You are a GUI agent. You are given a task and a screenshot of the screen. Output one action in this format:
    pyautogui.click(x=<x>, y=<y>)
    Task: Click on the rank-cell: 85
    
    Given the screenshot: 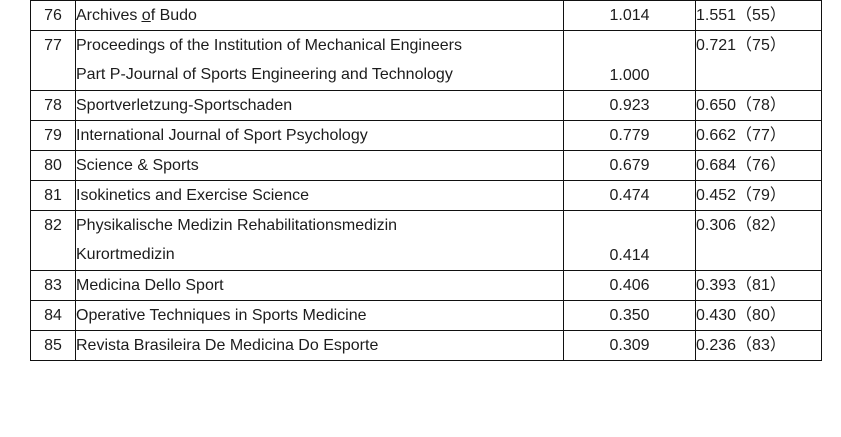 What is the action you would take?
    pyautogui.click(x=53, y=345)
    